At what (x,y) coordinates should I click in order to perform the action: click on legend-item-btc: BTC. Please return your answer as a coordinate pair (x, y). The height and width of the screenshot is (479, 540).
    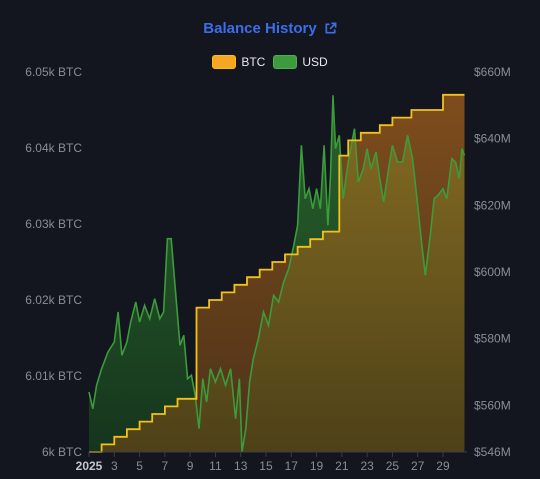
    Looking at the image, I should click on (238, 62).